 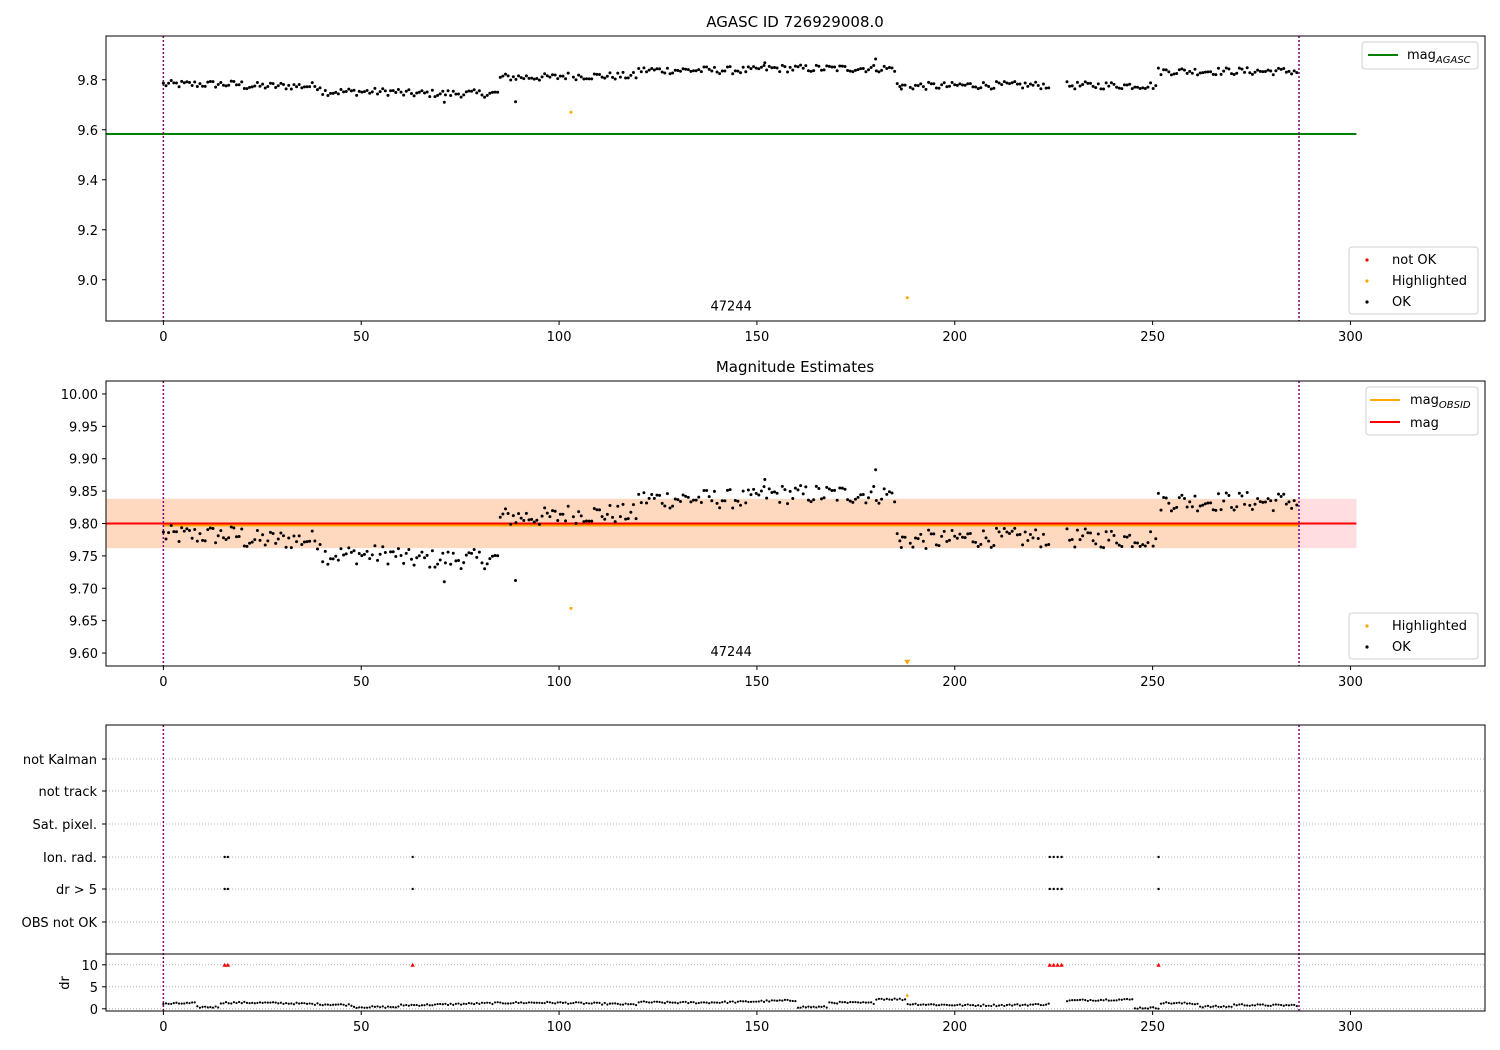 What do you see at coordinates (1158, 964) in the screenshot?
I see `dr-clipped-marker` at bounding box center [1158, 964].